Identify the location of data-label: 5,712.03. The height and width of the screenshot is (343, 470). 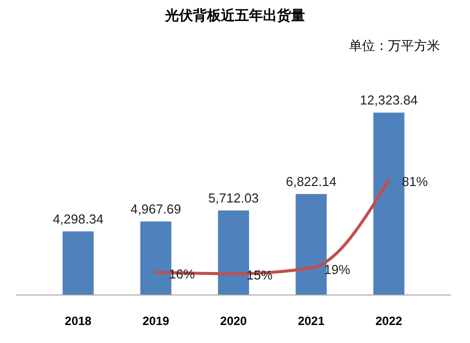
(233, 198).